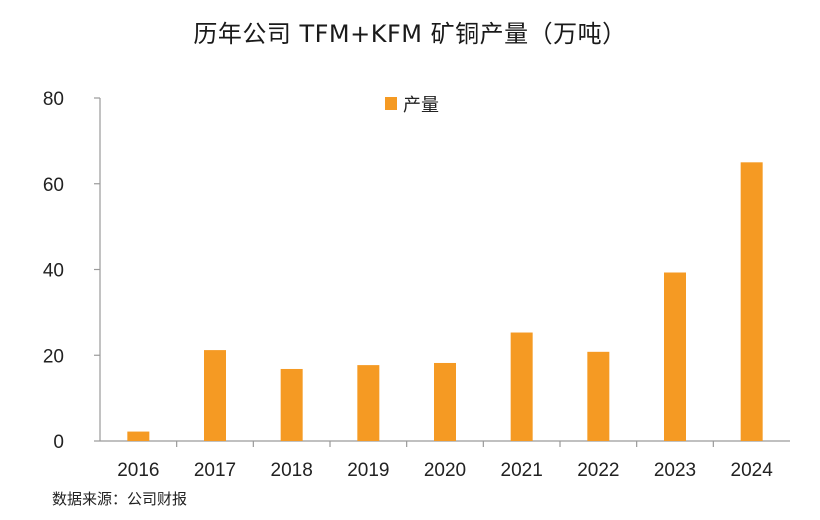 The height and width of the screenshot is (520, 820). I want to click on legend: 产量, so click(412, 105).